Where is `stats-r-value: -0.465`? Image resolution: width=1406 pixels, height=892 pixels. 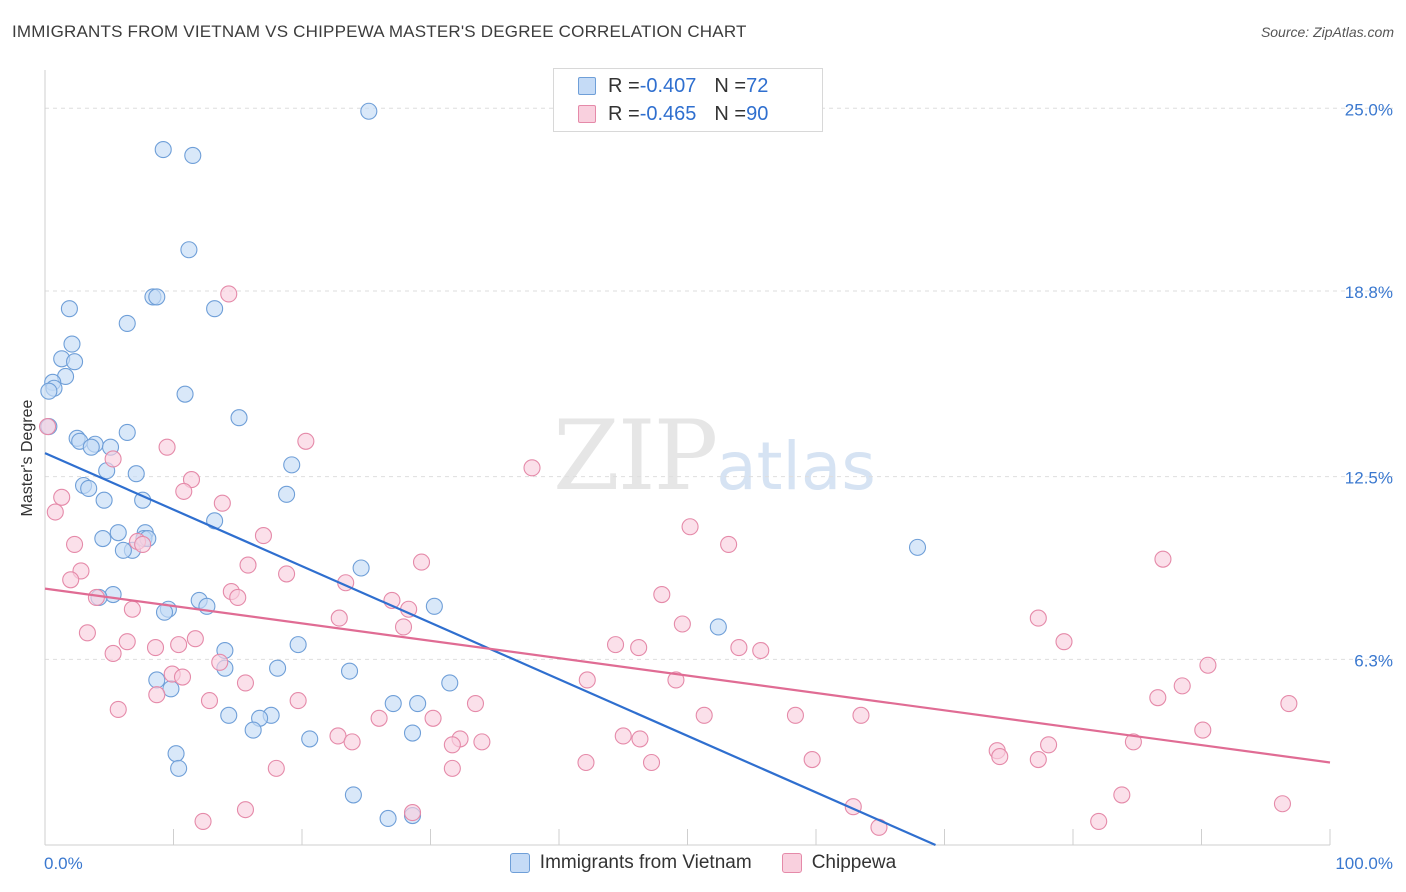
stats-r-value: -0.465 is located at coordinates (668, 113).